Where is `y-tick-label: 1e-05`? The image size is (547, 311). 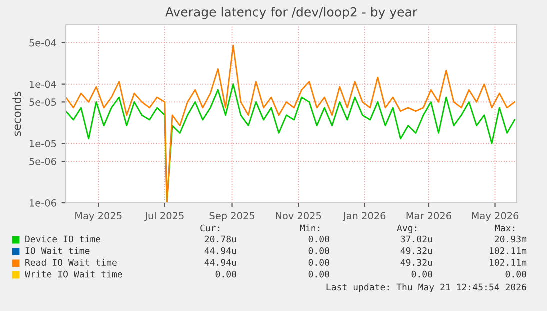
y-tick-label: 1e-05 is located at coordinates (43, 144).